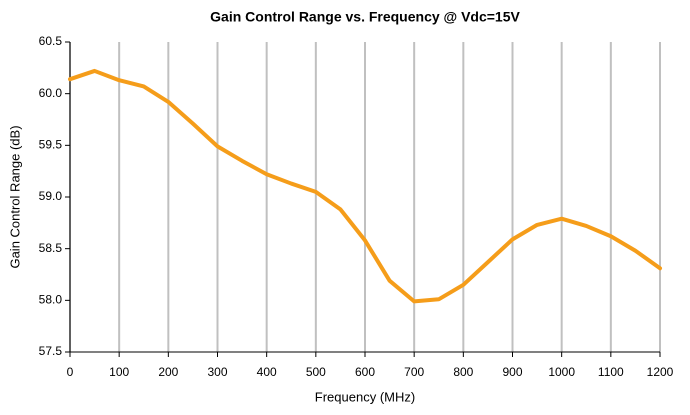  What do you see at coordinates (512, 372) in the screenshot?
I see `x-tick-label: 900` at bounding box center [512, 372].